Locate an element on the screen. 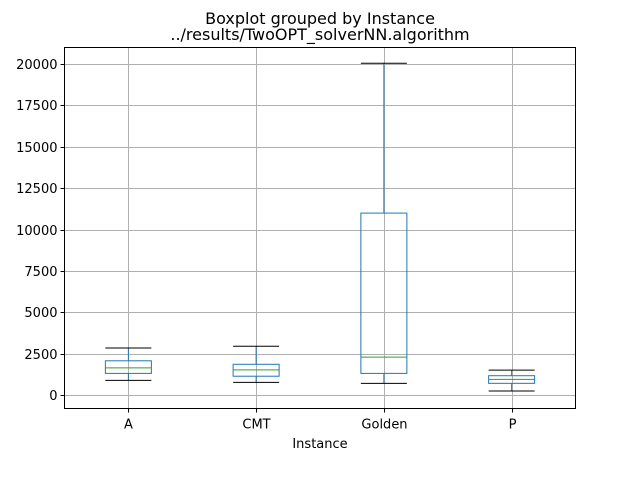  y-tick-label: 12500 is located at coordinates (36, 189).